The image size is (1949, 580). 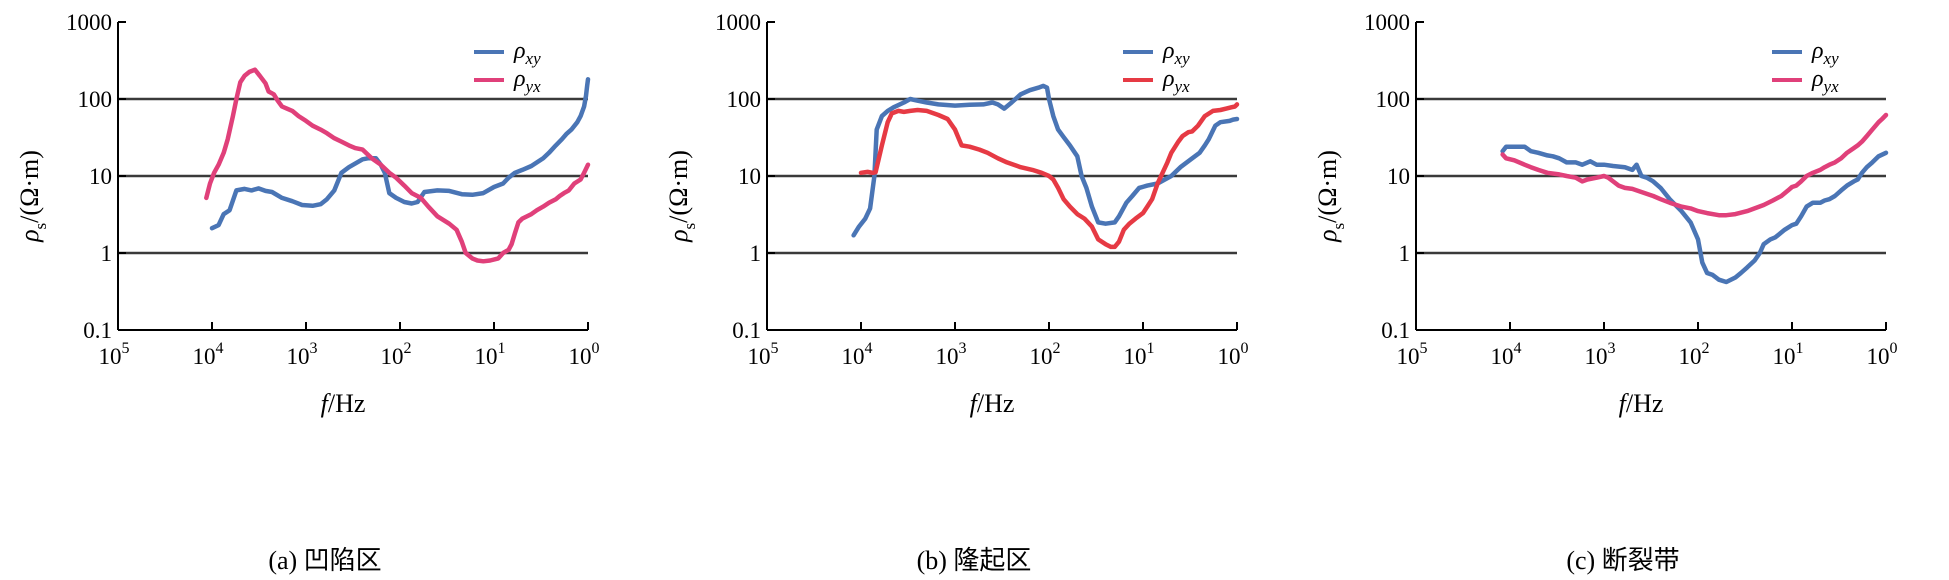 What do you see at coordinates (1623, 560) in the screenshot?
I see `chart-c-caption: (c) 断裂带` at bounding box center [1623, 560].